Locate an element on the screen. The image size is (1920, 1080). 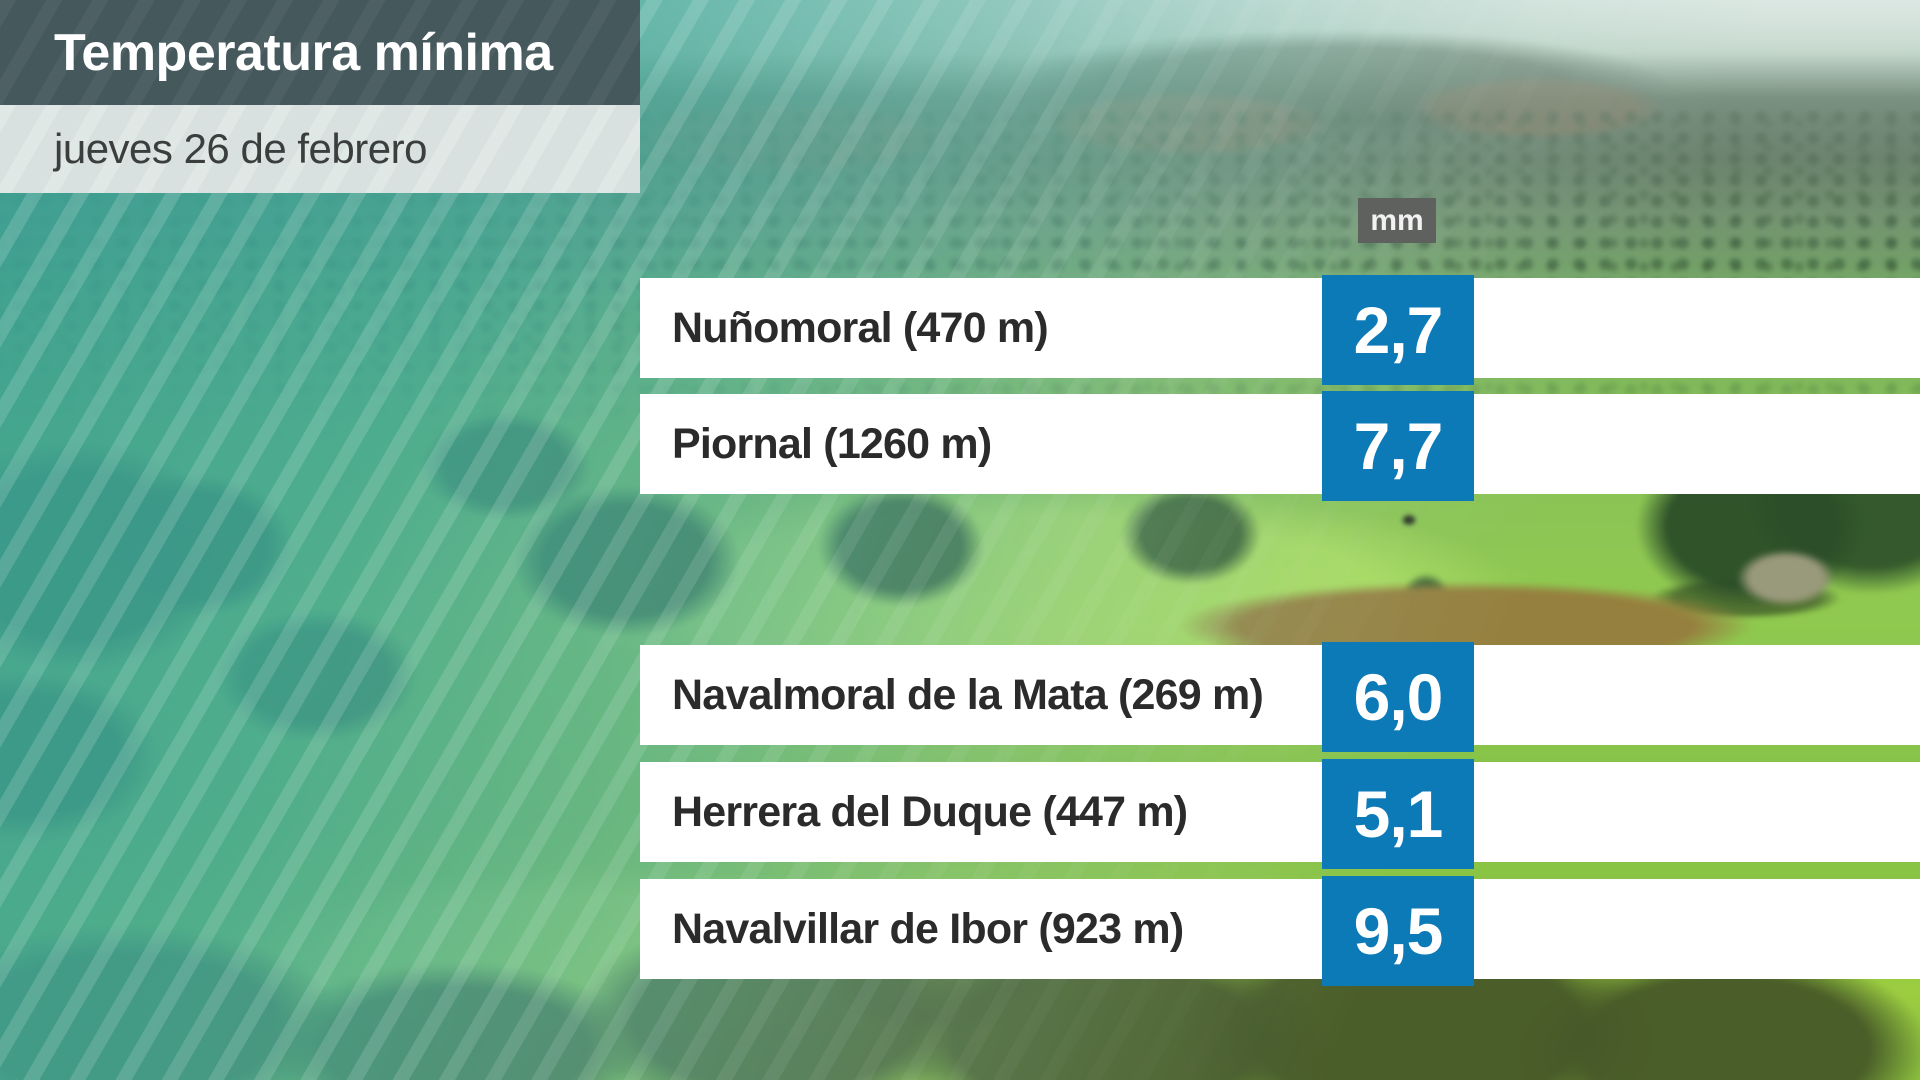
unit-badge: mm is located at coordinates (1397, 220).